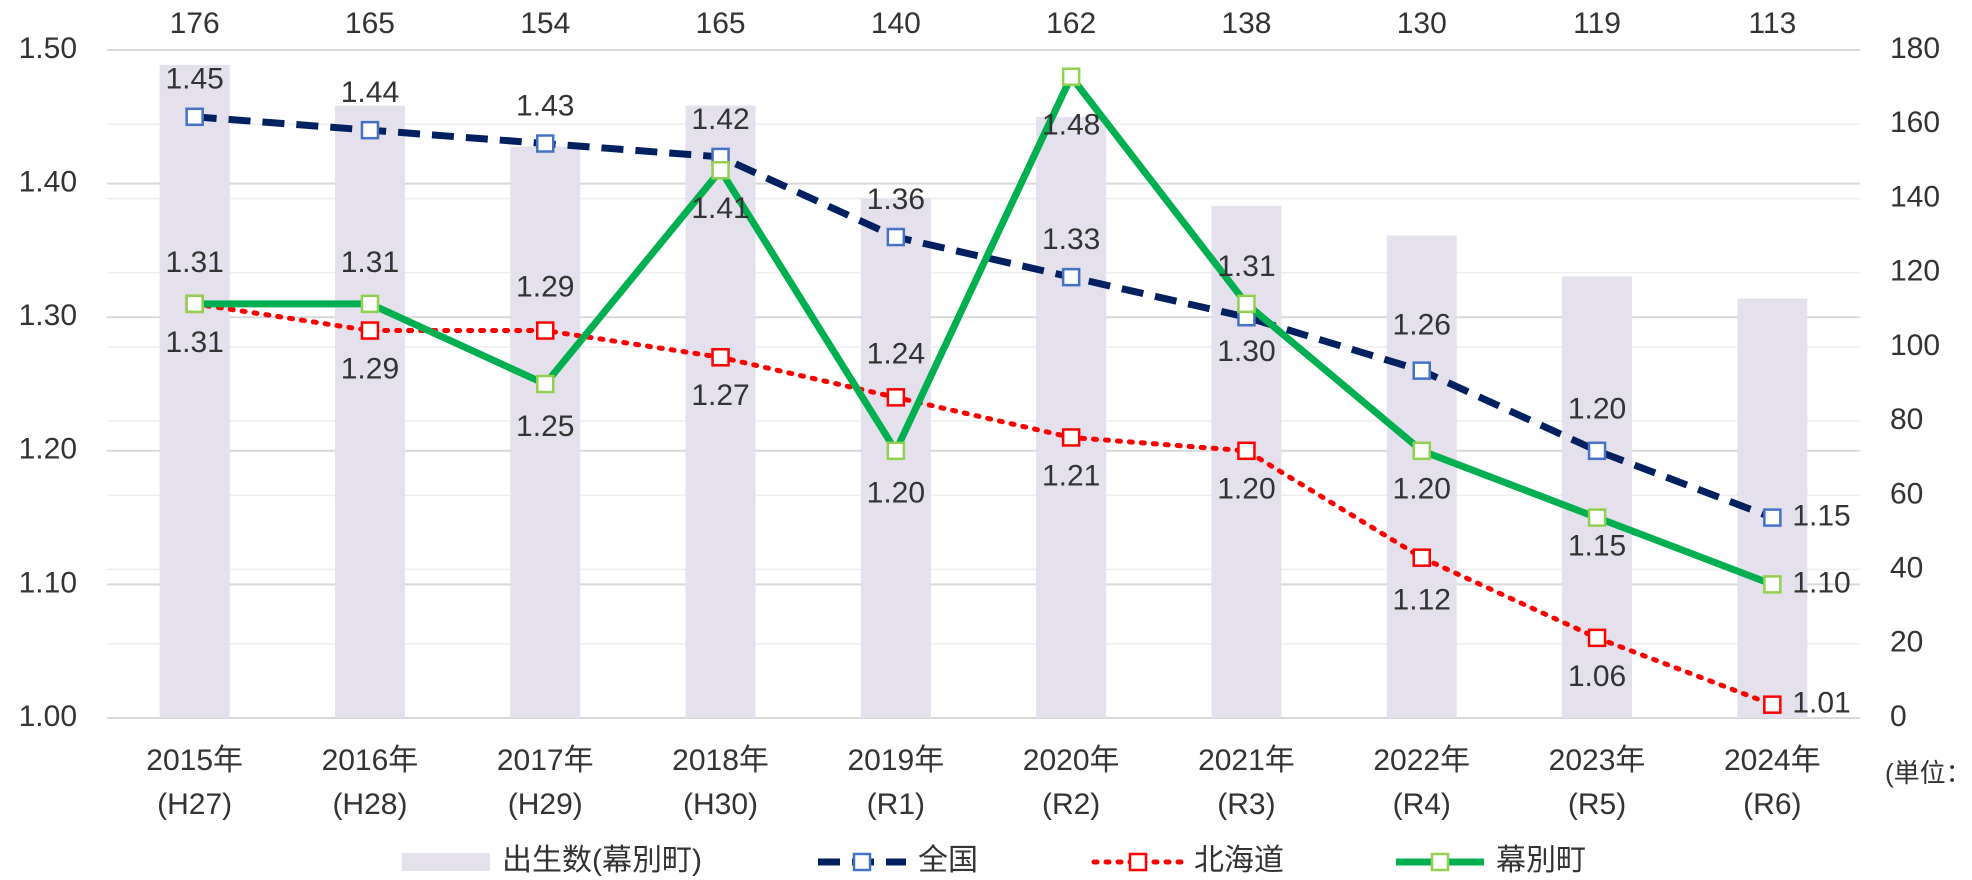 This screenshot has width=1972, height=880. Describe the element at coordinates (545, 804) in the screenshot. I see `x-tick-label: (H29)` at that location.